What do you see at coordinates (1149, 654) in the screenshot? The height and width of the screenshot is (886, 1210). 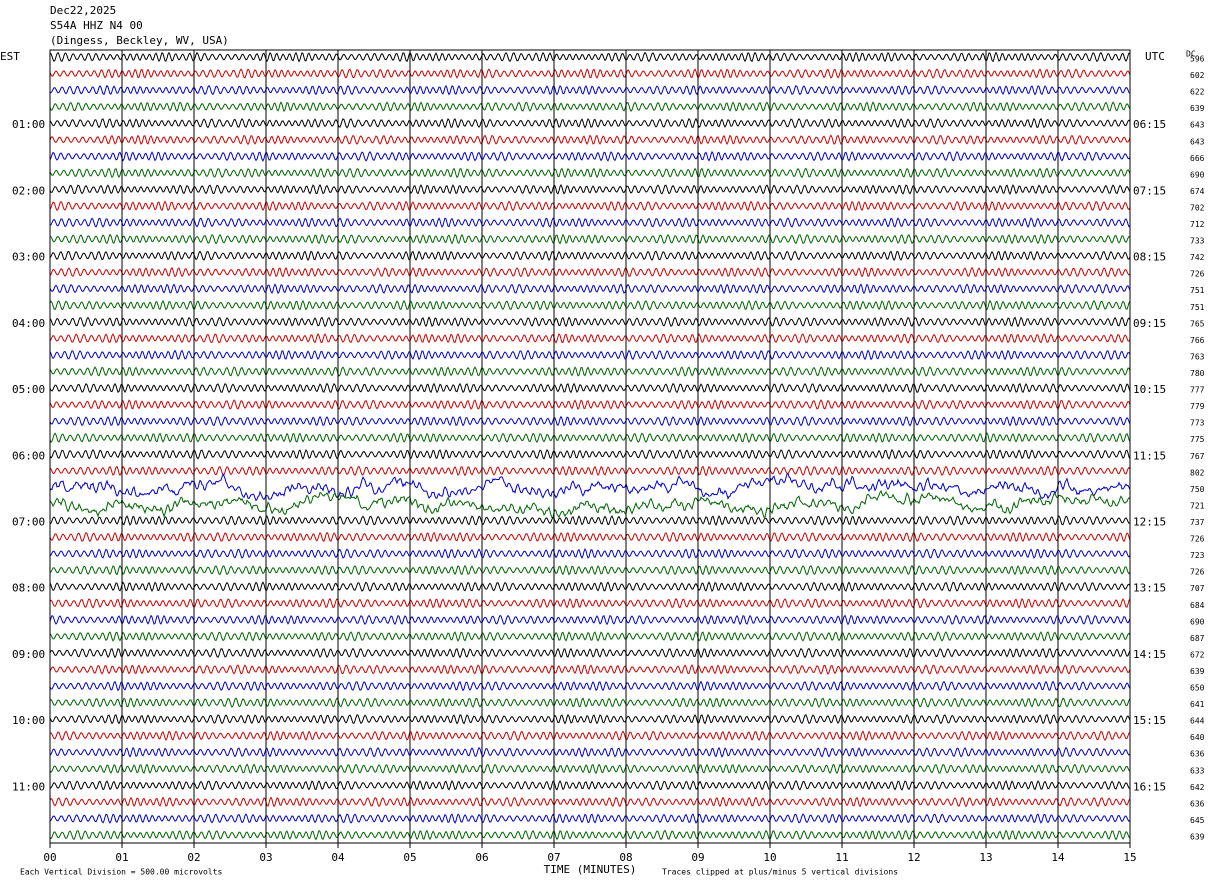 I see `utc-label: 14:15` at bounding box center [1149, 654].